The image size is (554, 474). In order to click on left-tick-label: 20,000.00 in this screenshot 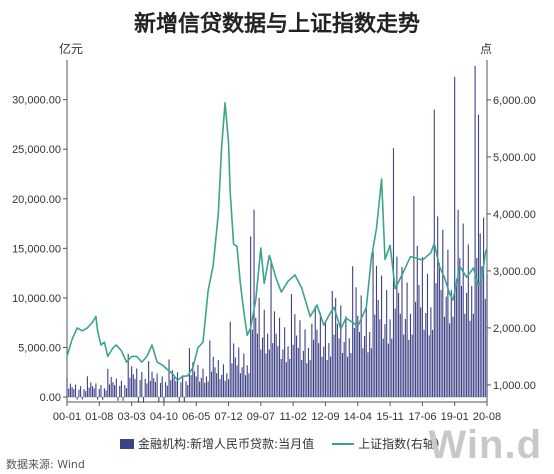, I will do `click(36, 200)`.